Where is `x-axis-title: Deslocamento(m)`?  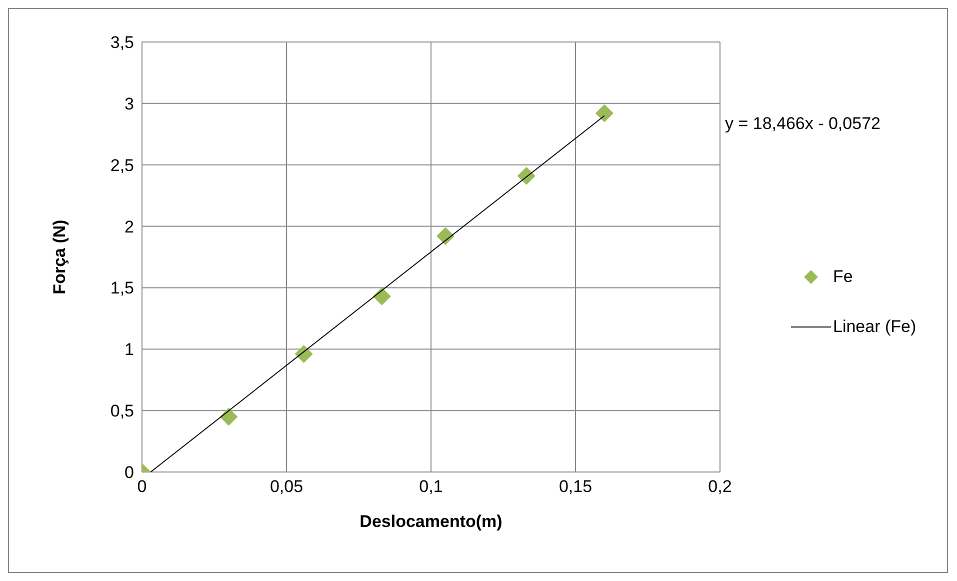 x-axis-title: Deslocamento(m) is located at coordinates (431, 521).